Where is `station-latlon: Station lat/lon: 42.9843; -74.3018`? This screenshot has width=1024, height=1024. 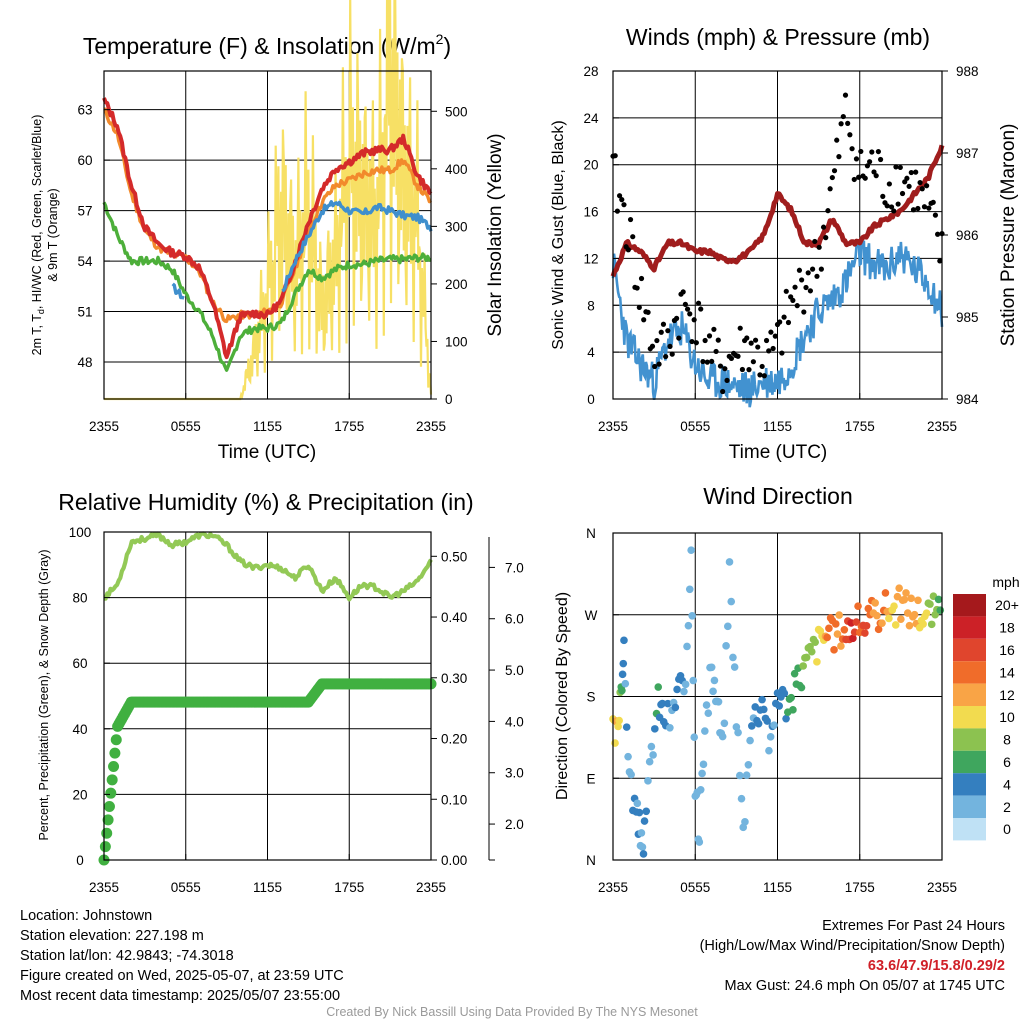
station-latlon: Station lat/lon: 42.9843; -74.3018 is located at coordinates (127, 956).